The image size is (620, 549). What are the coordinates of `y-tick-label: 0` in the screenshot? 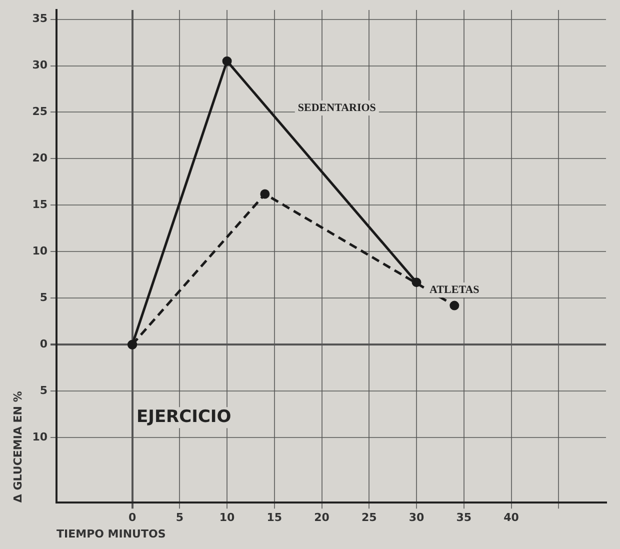 It's located at (44, 343).